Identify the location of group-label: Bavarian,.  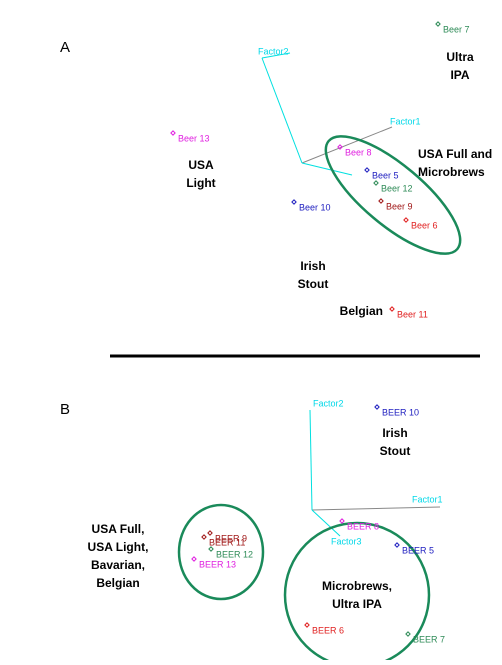
(118, 565).